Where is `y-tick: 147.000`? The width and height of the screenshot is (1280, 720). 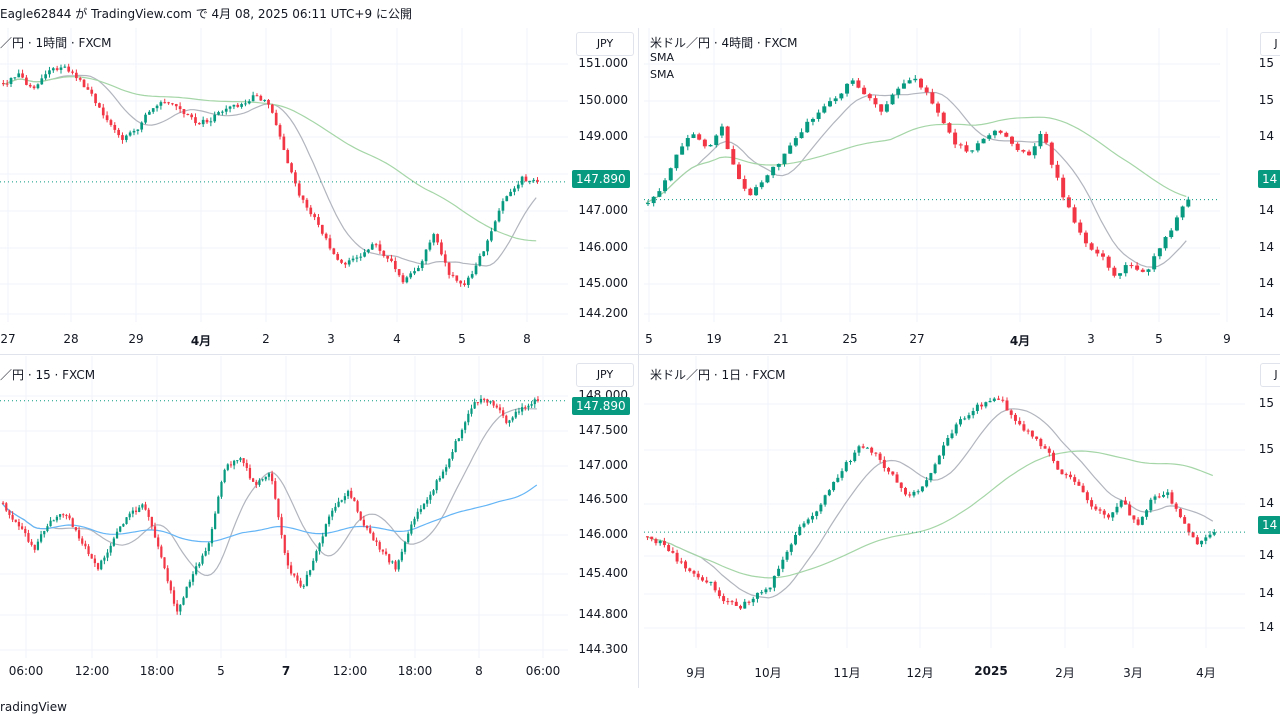 y-tick: 147.000 is located at coordinates (603, 465).